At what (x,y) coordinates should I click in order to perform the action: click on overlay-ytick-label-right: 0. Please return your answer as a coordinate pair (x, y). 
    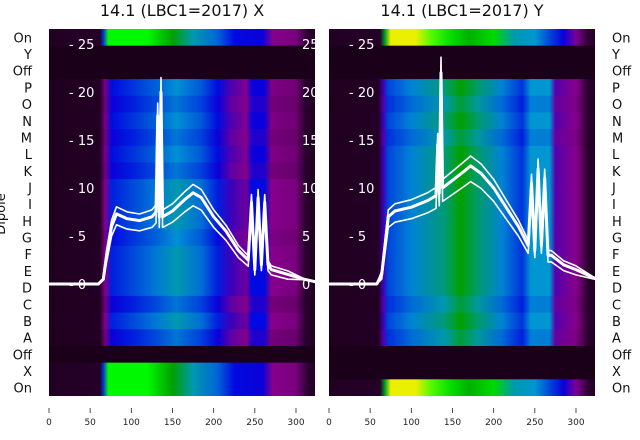
    Looking at the image, I should click on (306, 285).